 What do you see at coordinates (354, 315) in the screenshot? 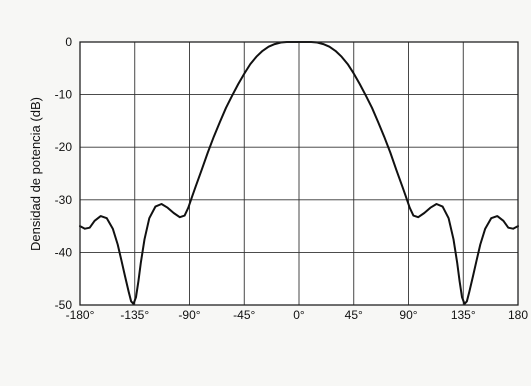
I see `x-tick-label: 45°` at bounding box center [354, 315].